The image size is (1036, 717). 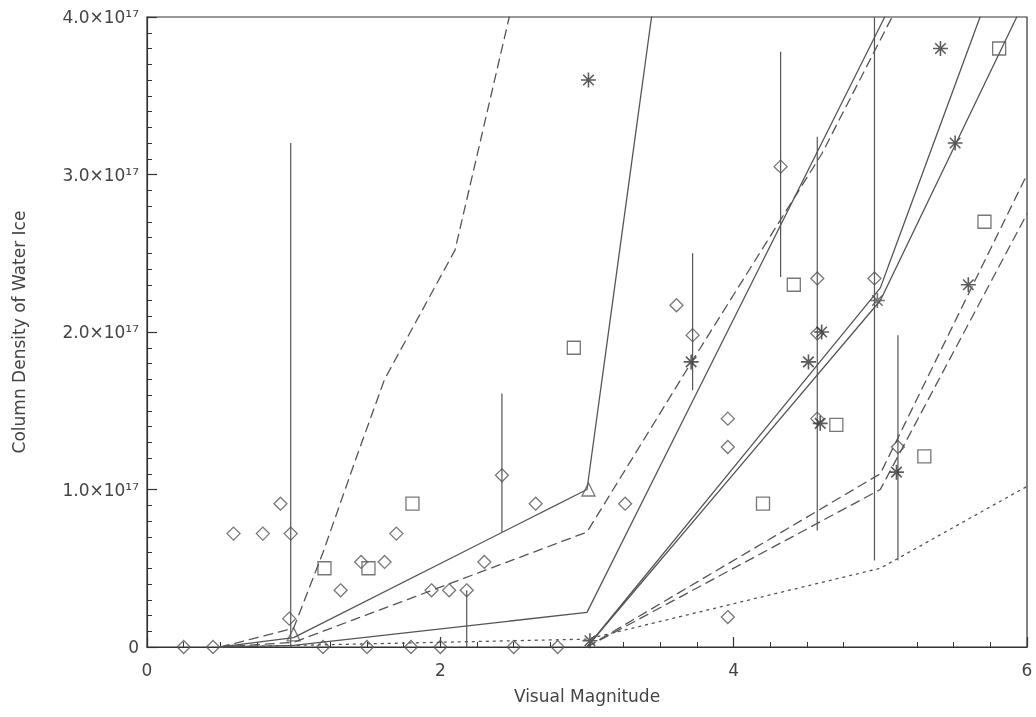 What do you see at coordinates (1027, 669) in the screenshot?
I see `x-tick-label: 6` at bounding box center [1027, 669].